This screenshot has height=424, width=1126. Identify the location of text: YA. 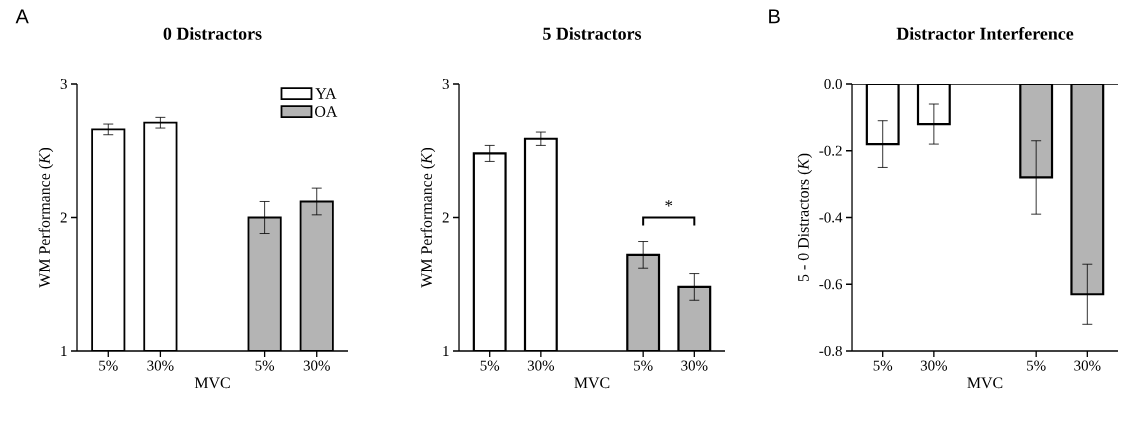
(326, 93).